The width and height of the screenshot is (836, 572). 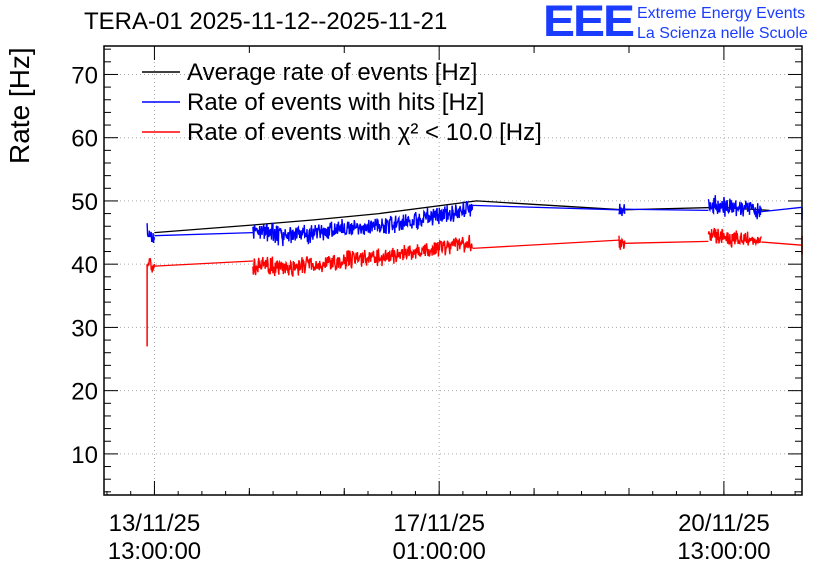 What do you see at coordinates (364, 132) in the screenshot?
I see `legend-label-2: Rate of events with χ² < 10.0 [Hz]` at bounding box center [364, 132].